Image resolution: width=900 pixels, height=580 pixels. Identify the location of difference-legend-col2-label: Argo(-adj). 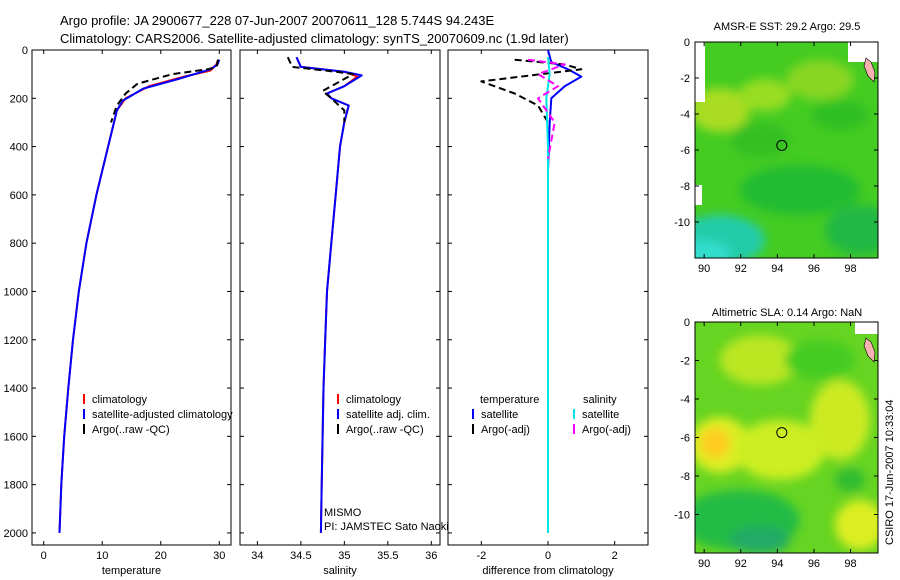
(606, 430).